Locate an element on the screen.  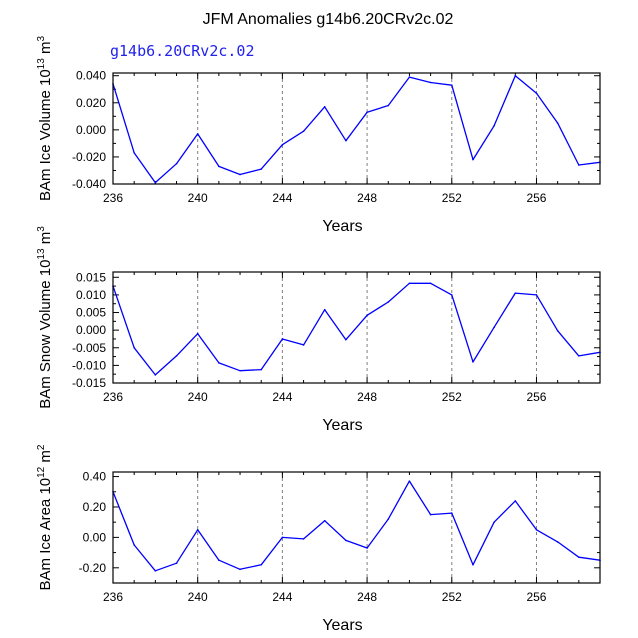
y-tick-label: -0.010 is located at coordinates (89, 365).